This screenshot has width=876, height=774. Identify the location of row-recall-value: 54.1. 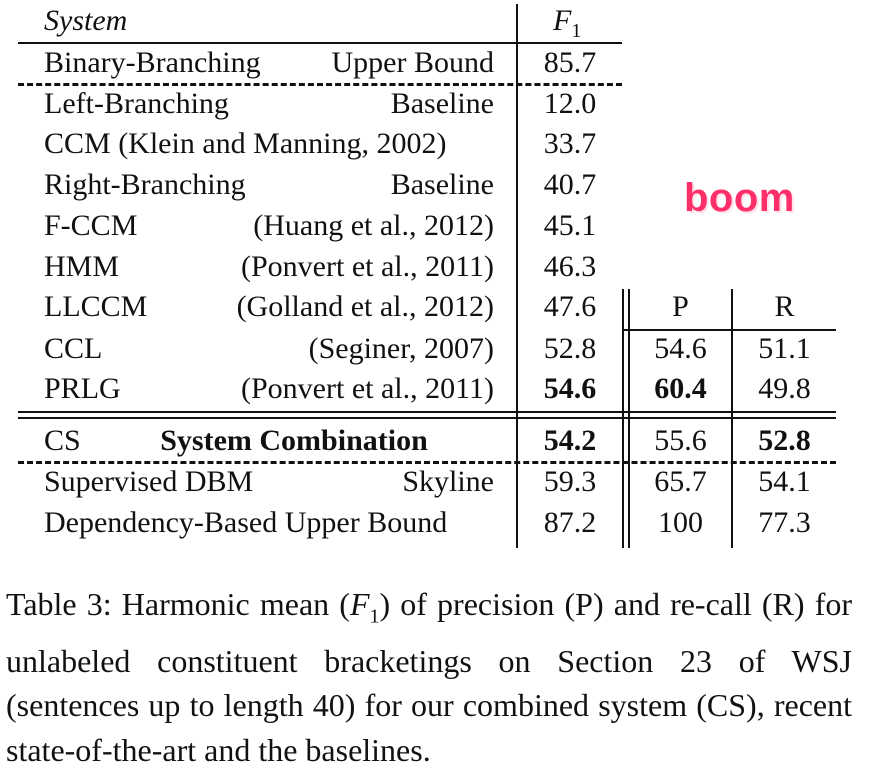
(784, 481).